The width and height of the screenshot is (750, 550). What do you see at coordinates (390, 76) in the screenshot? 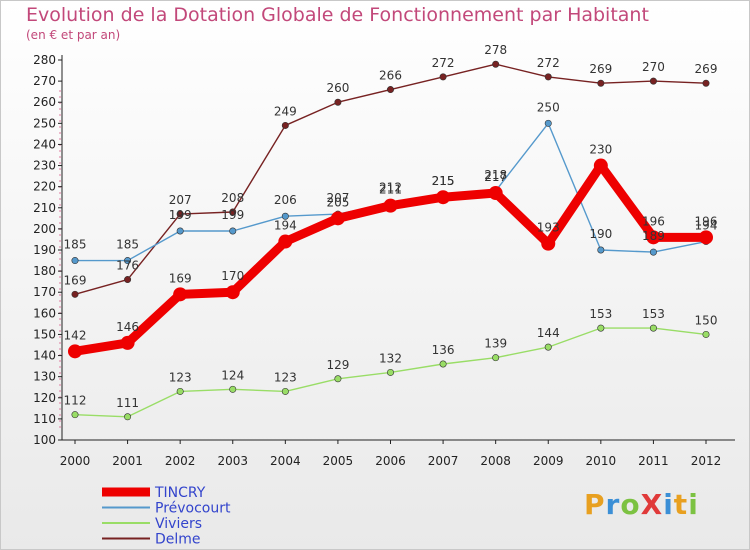
I see `data-label: 266` at bounding box center [390, 76].